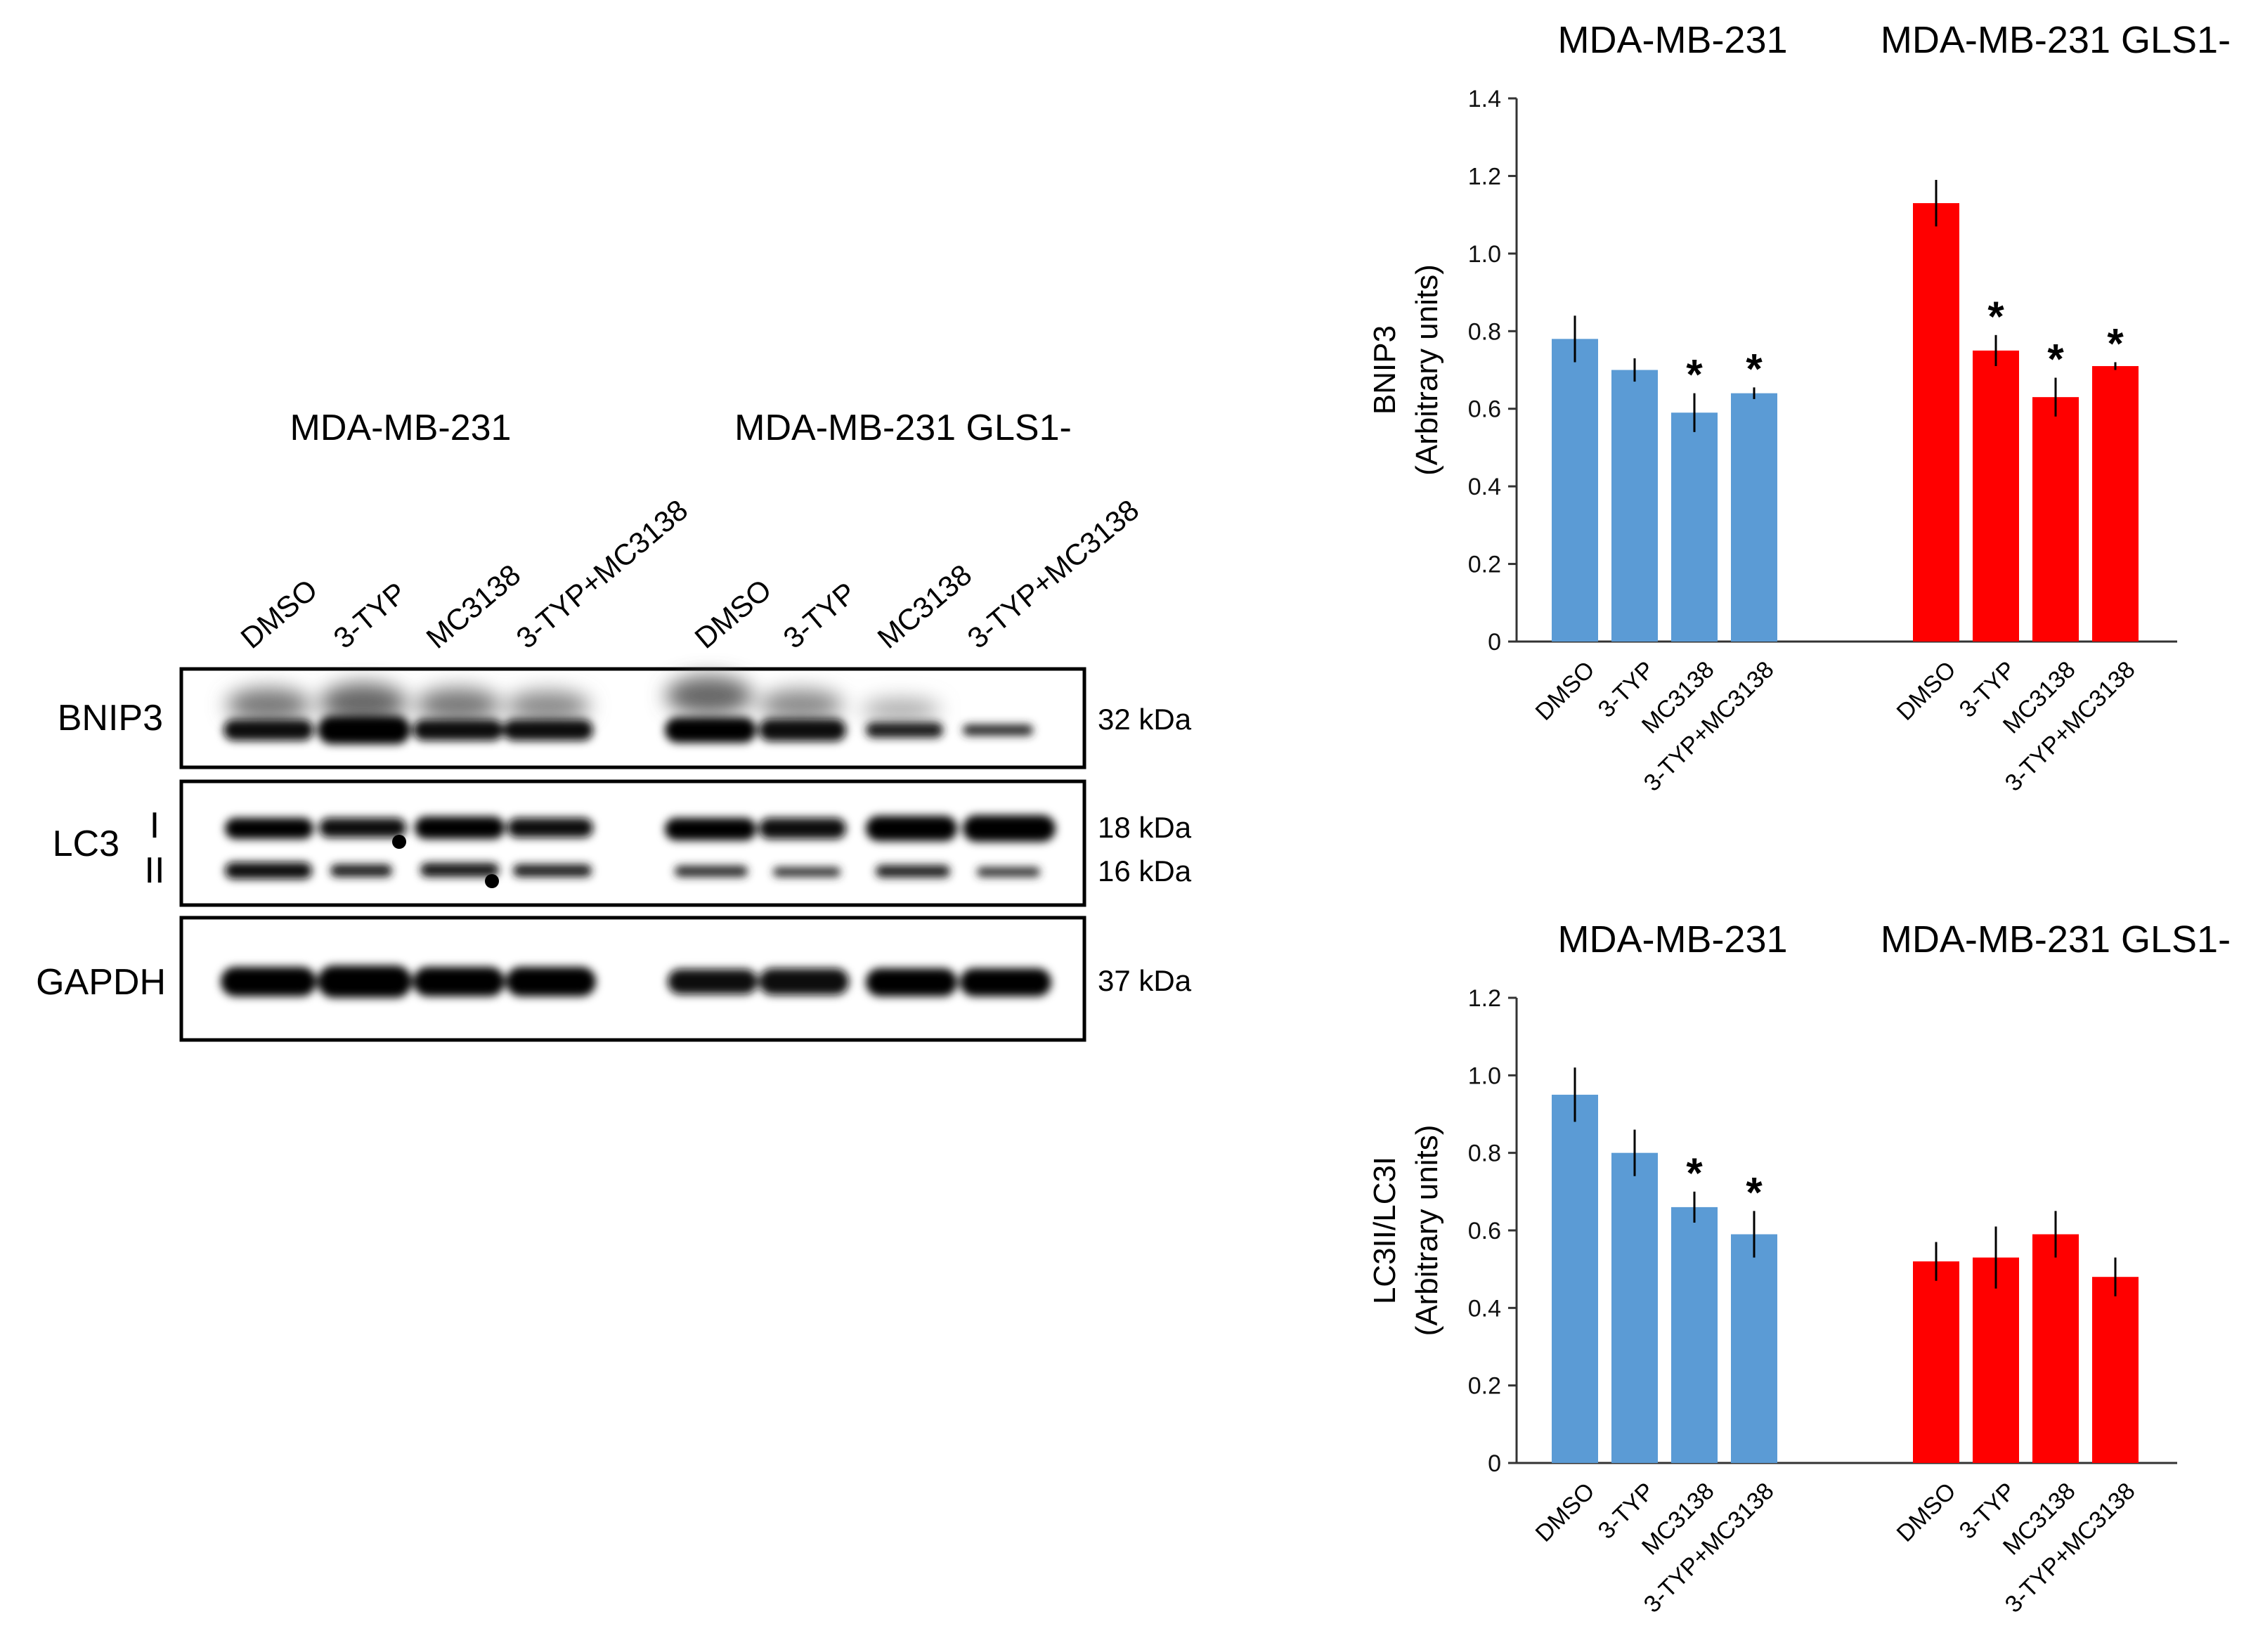 Image resolution: width=2258 pixels, height=1652 pixels. What do you see at coordinates (1385, 1230) in the screenshot?
I see `y-axis-title: LC3II/LC3I` at bounding box center [1385, 1230].